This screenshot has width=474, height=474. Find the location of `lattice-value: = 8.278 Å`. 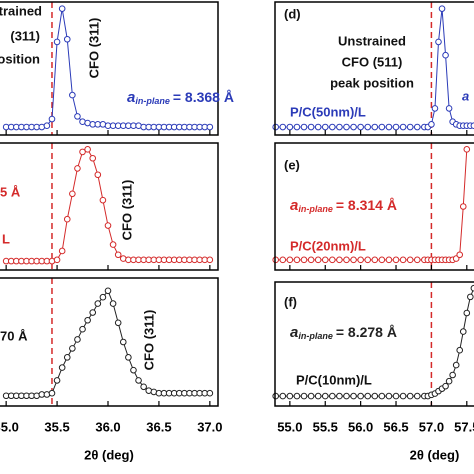

lattice-value: = 8.278 Å is located at coordinates (366, 332).